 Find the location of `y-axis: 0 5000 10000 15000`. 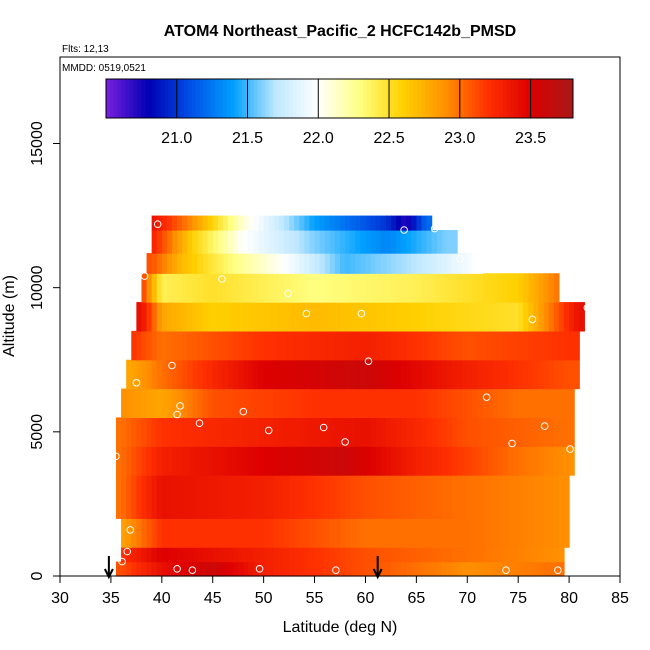

y-axis: 0 5000 10000 15000 is located at coordinates (44, 350).